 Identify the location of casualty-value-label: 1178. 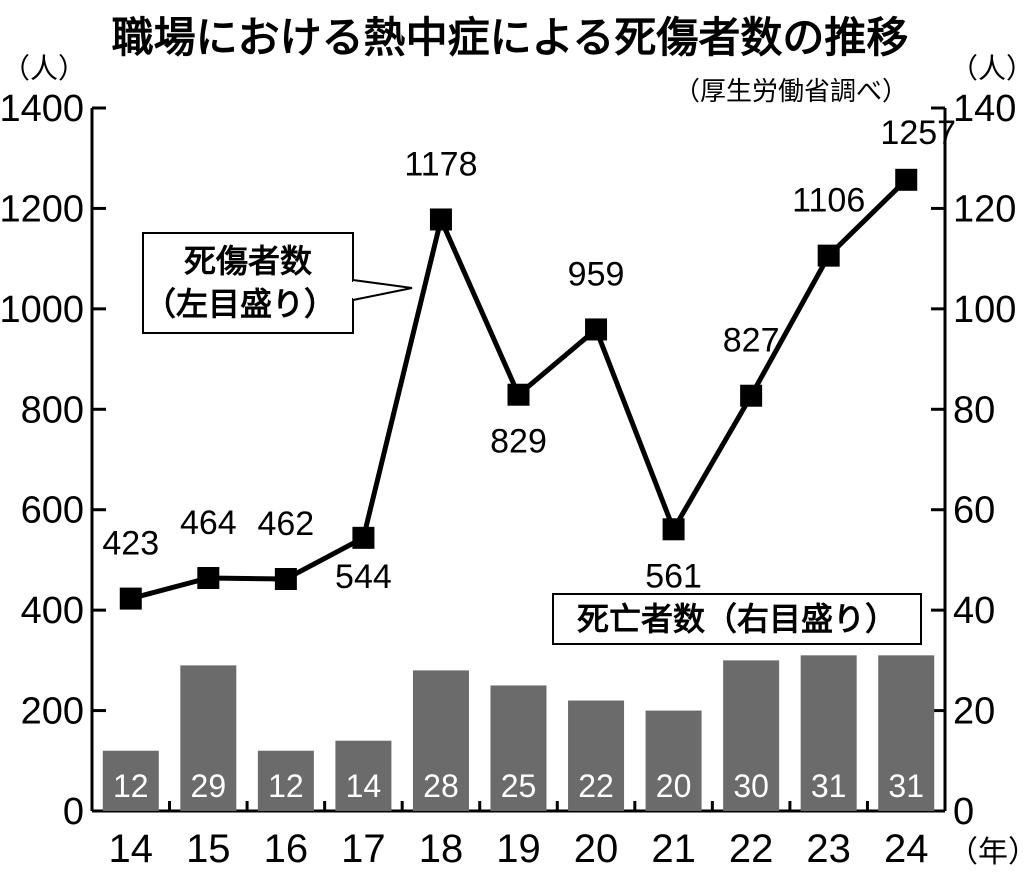
(440, 164).